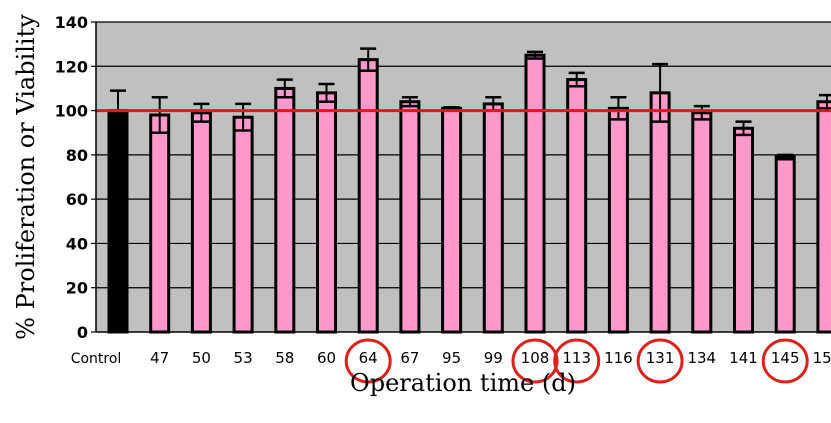  I want to click on y-tick-label-20: 20, so click(77, 288).